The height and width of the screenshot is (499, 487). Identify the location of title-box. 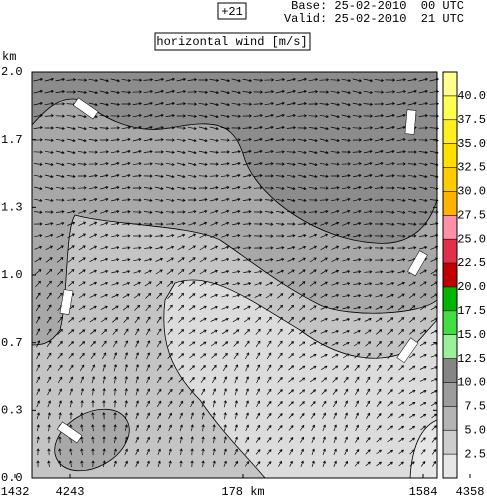
(232, 41).